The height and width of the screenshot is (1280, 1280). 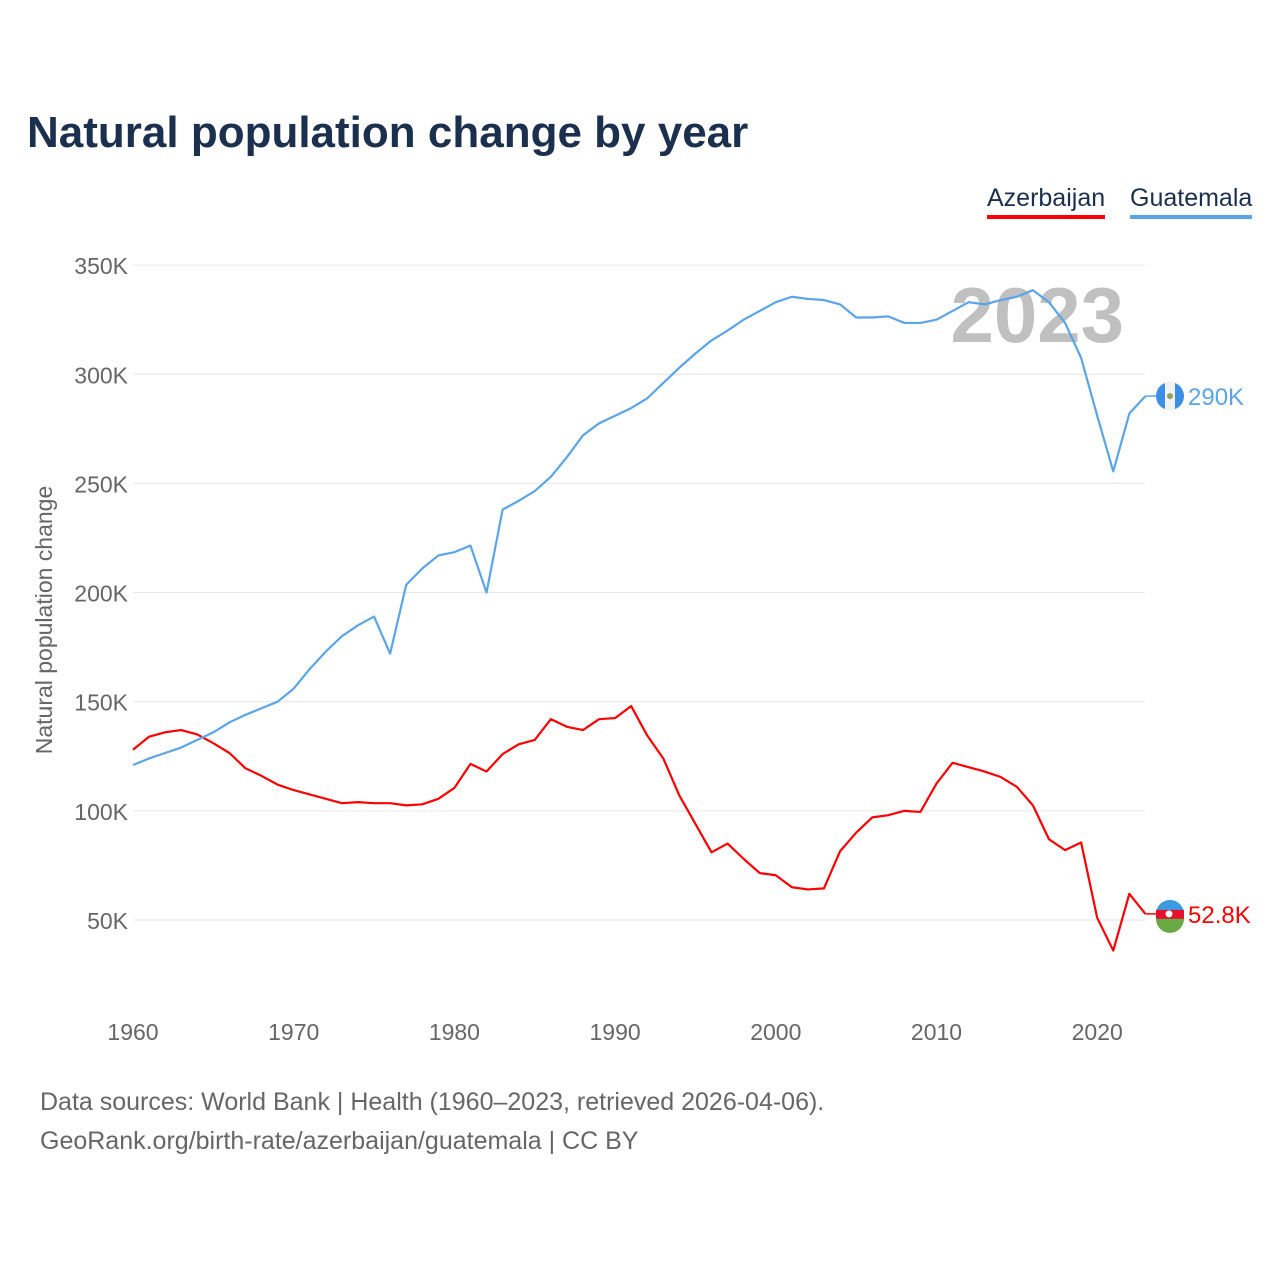 What do you see at coordinates (101, 375) in the screenshot?
I see `y-tick-label: 300K` at bounding box center [101, 375].